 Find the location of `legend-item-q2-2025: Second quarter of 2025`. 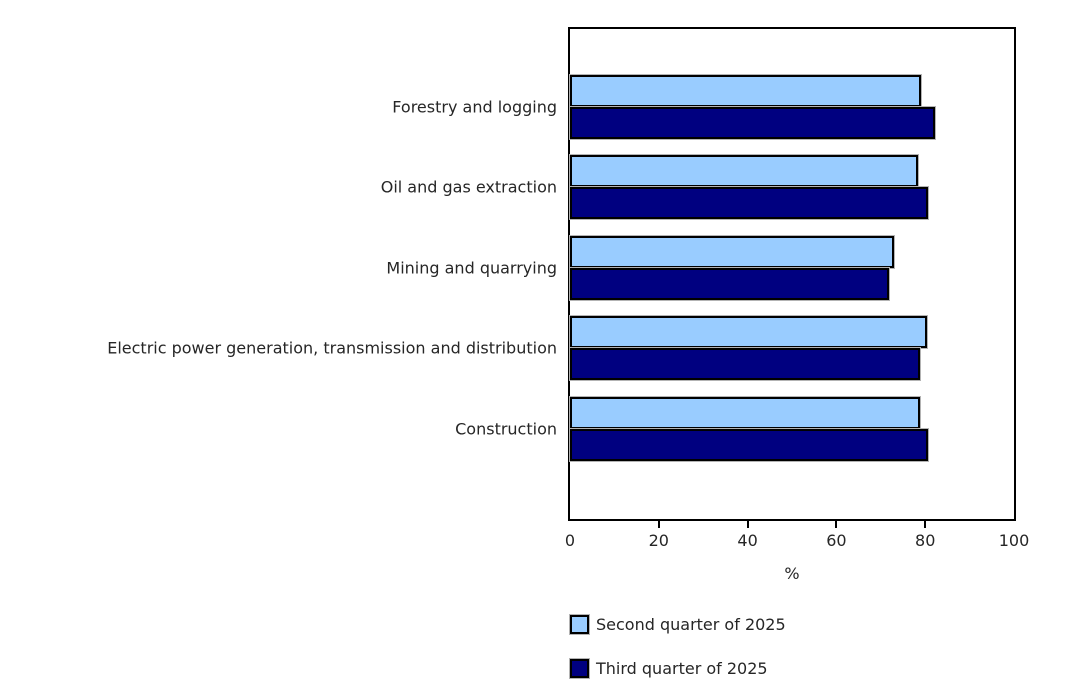

legend-item-q2-2025: Second quarter of 2025 is located at coordinates (678, 624).